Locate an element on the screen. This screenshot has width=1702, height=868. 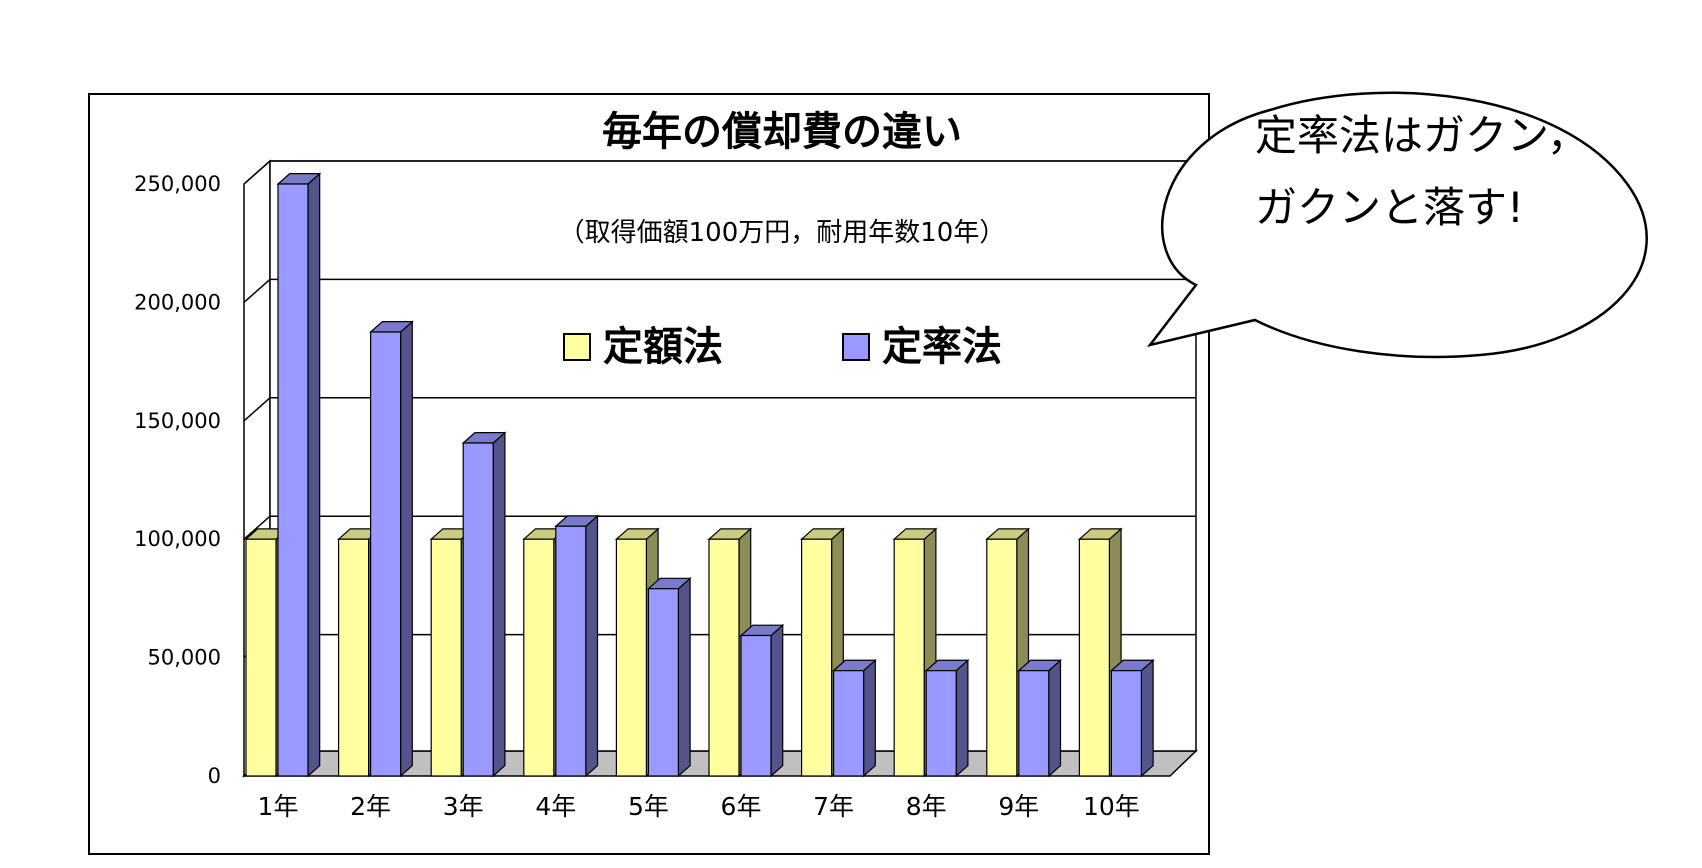
x-tick-label: 7年 is located at coordinates (833, 806).